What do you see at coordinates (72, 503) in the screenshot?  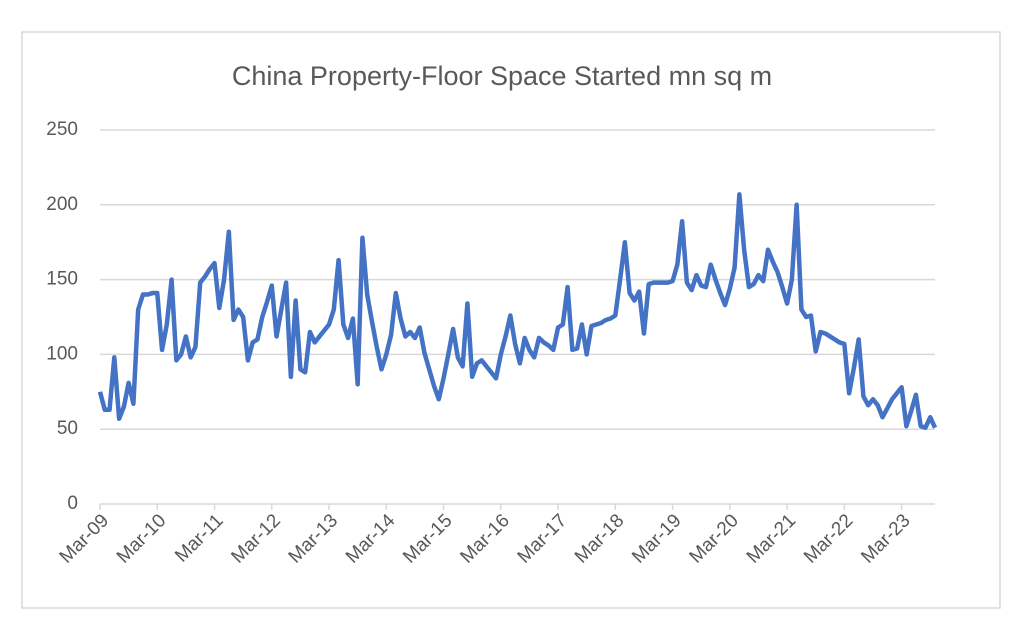 I see `y-tick-label: 0` at bounding box center [72, 503].